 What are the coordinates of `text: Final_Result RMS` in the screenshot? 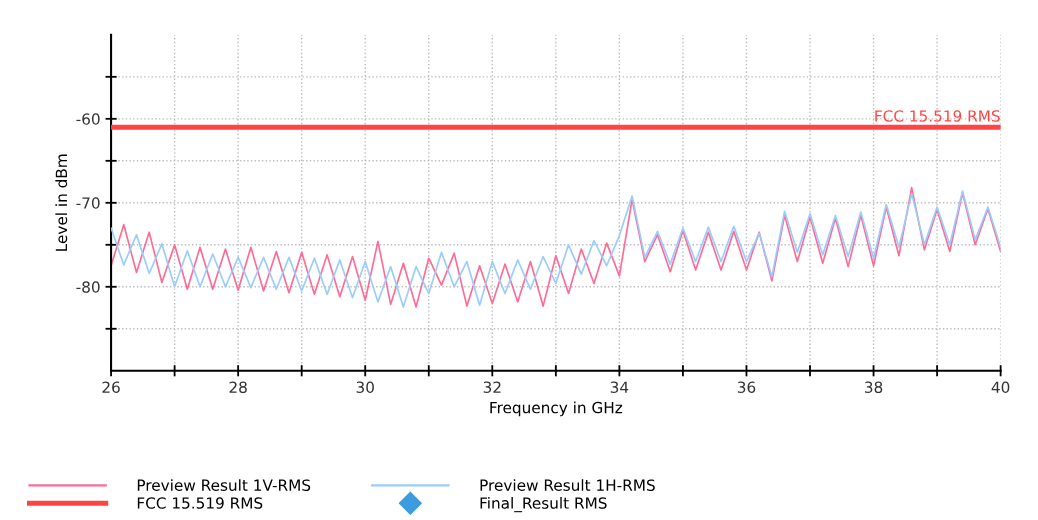 It's located at (543, 504).